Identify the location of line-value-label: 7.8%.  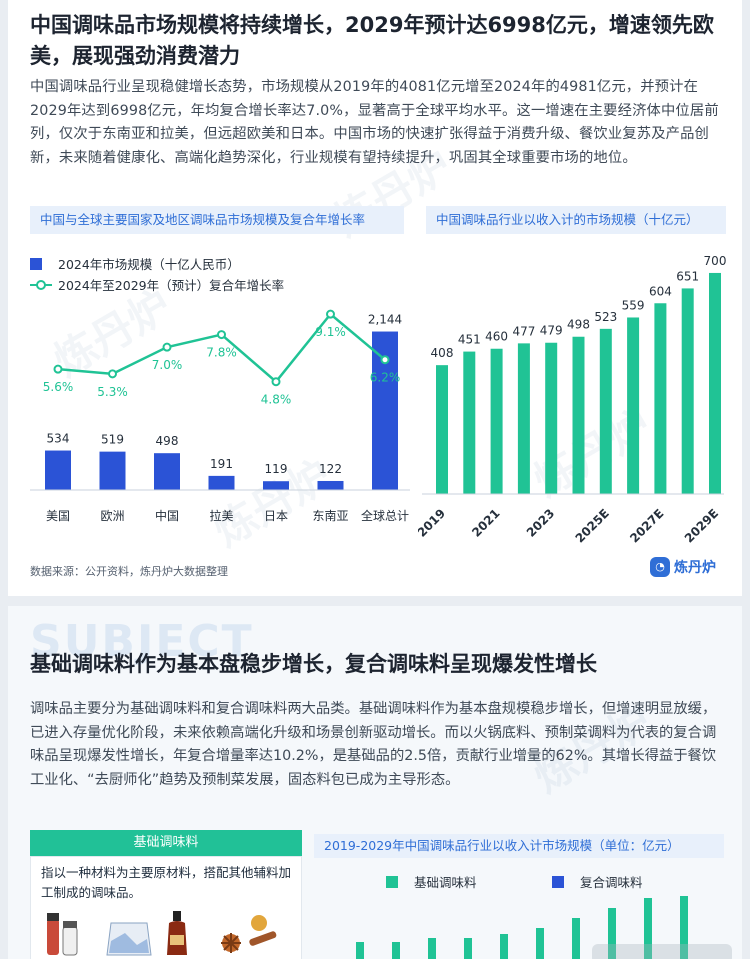
(221, 353).